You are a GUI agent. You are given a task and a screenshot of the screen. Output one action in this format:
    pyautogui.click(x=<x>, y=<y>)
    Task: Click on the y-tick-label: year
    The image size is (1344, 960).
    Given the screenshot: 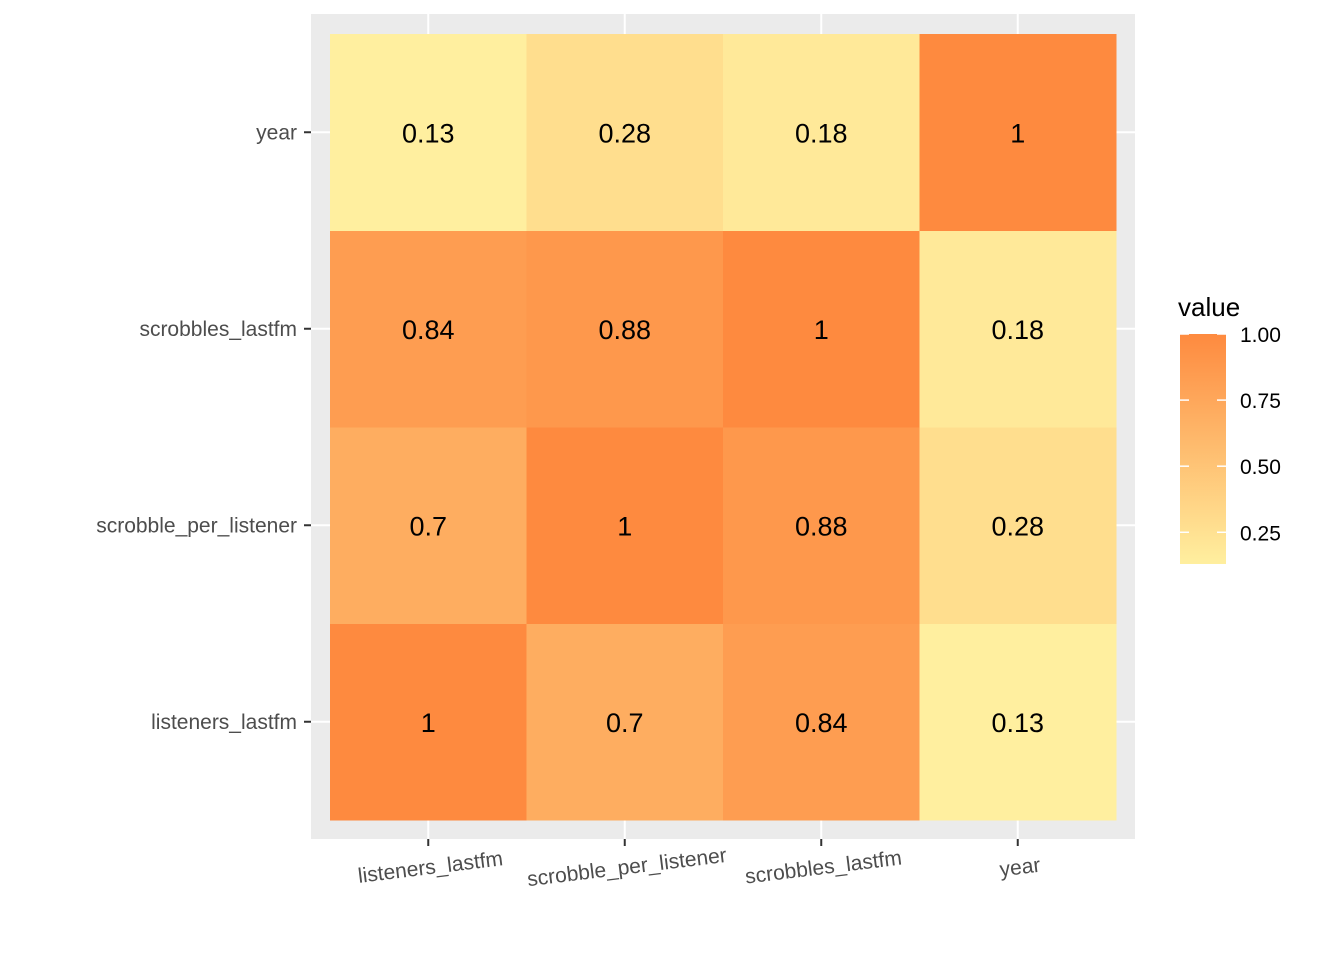 What is the action you would take?
    pyautogui.click(x=276, y=132)
    